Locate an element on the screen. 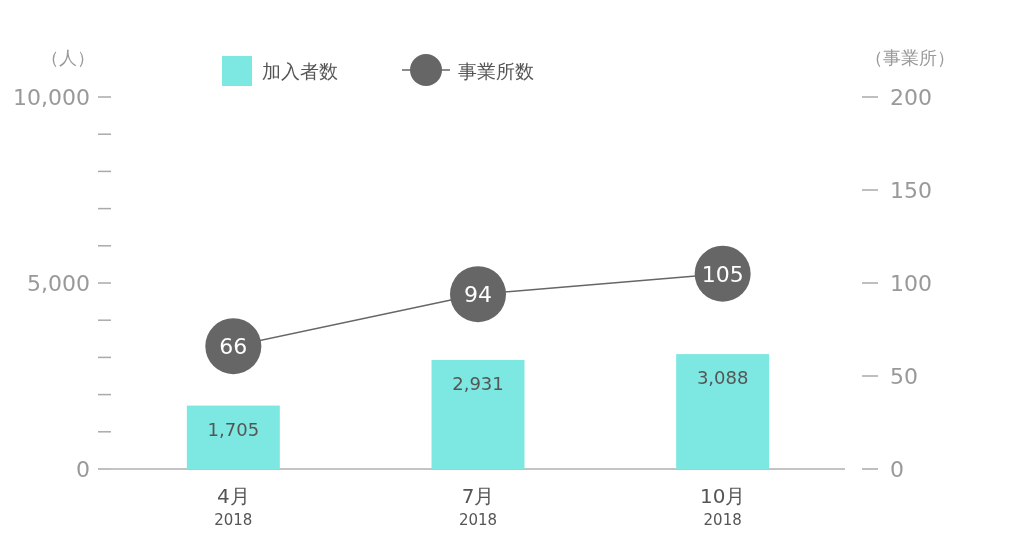 This screenshot has width=1024, height=542. y2-tick-label: 100 is located at coordinates (911, 283).